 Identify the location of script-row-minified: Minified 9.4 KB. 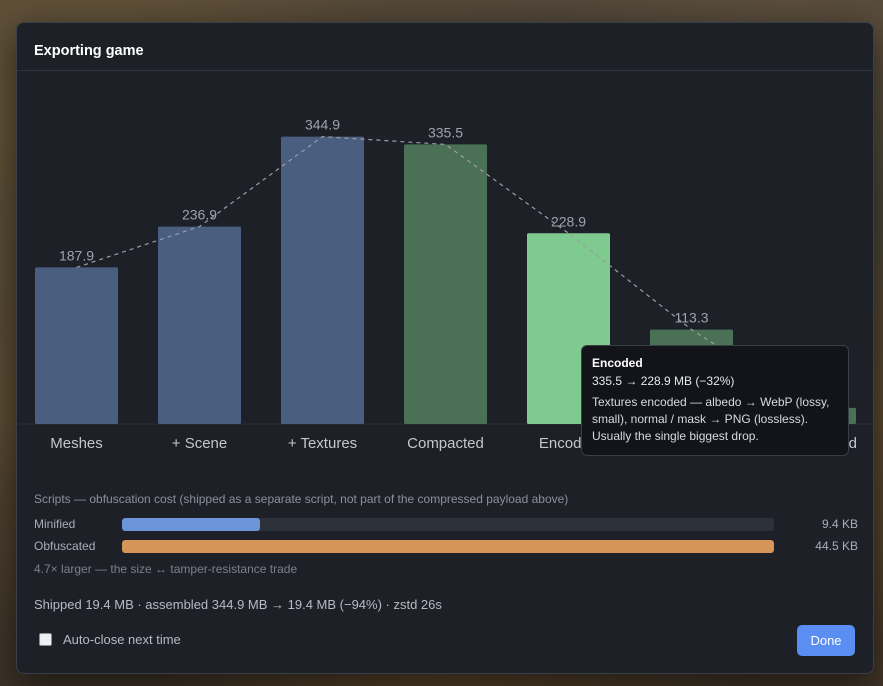
(446, 525).